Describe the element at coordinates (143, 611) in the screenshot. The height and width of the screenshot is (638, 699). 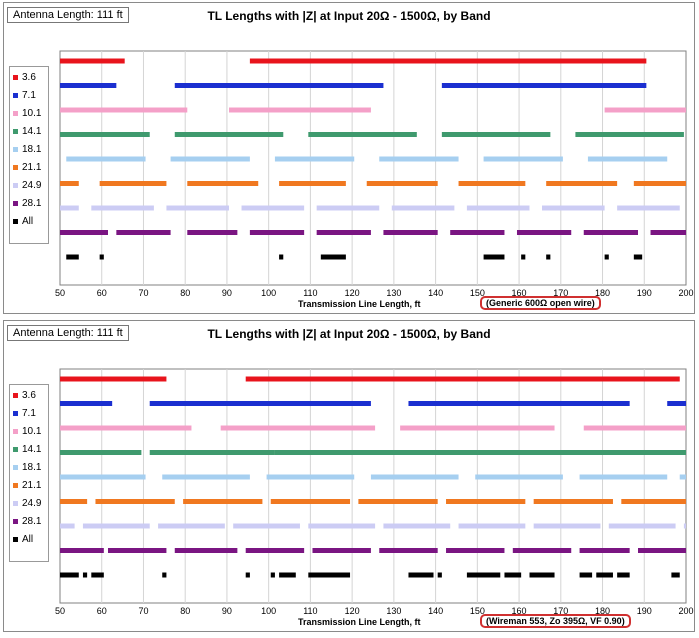
I see `x-tick-label: 70` at that location.